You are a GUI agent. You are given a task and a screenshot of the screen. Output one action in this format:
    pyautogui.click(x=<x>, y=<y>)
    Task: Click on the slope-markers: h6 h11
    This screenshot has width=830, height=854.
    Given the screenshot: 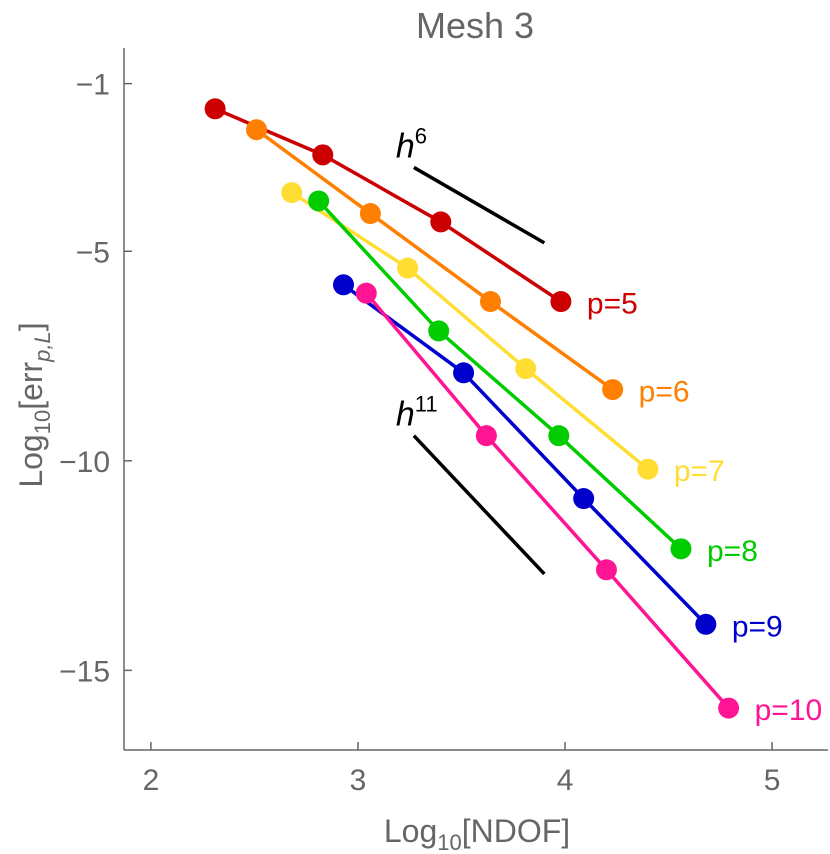 What is the action you would take?
    pyautogui.click(x=471, y=349)
    